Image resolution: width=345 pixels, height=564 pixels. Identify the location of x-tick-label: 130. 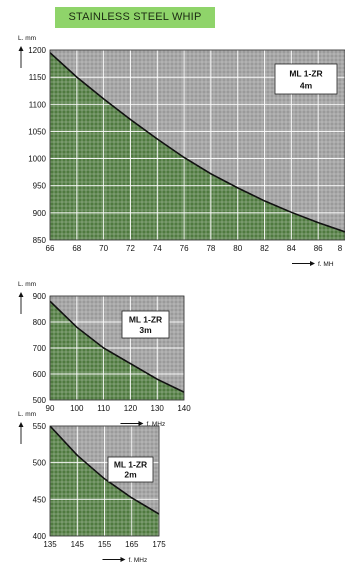
(158, 408).